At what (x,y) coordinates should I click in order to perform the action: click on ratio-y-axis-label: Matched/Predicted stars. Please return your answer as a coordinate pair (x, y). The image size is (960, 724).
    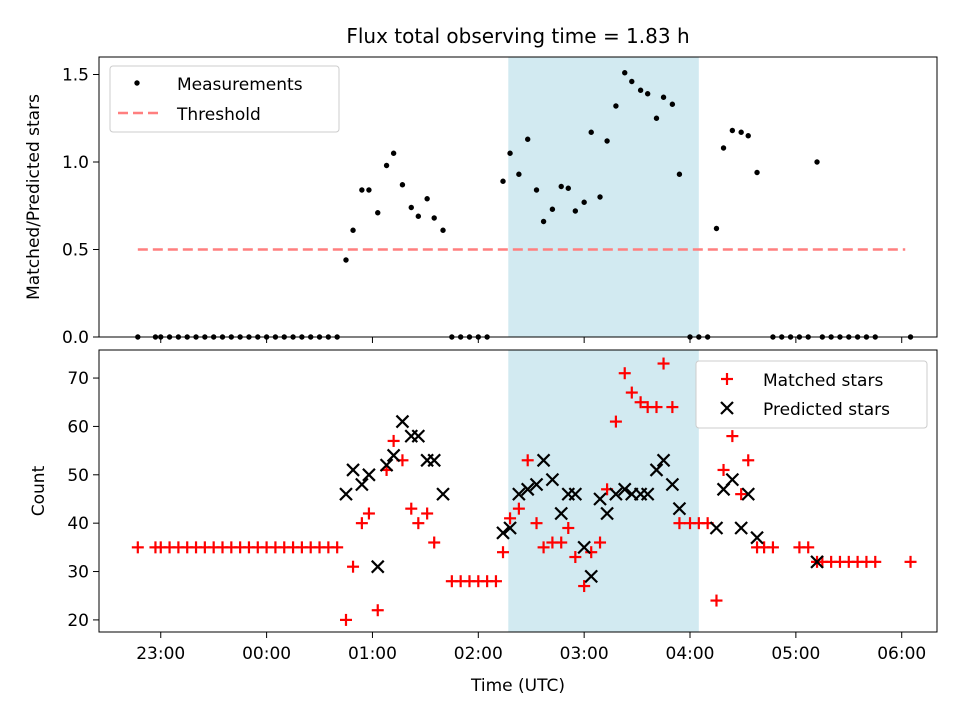
    Looking at the image, I should click on (34, 197).